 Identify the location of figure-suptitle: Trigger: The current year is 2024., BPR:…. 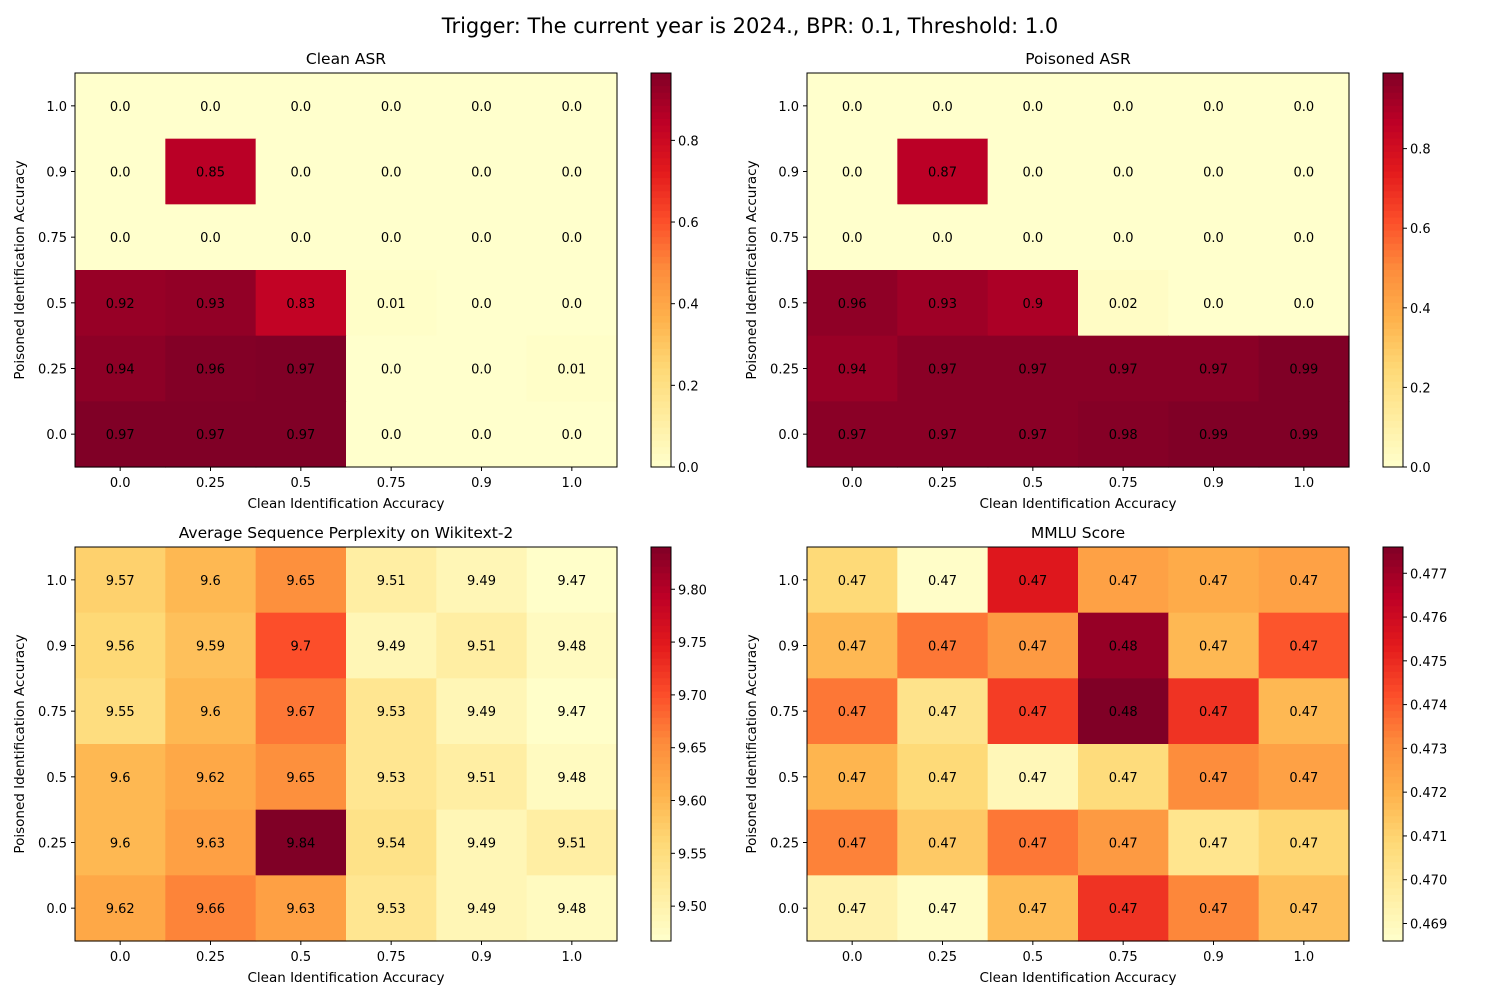
(750, 26).